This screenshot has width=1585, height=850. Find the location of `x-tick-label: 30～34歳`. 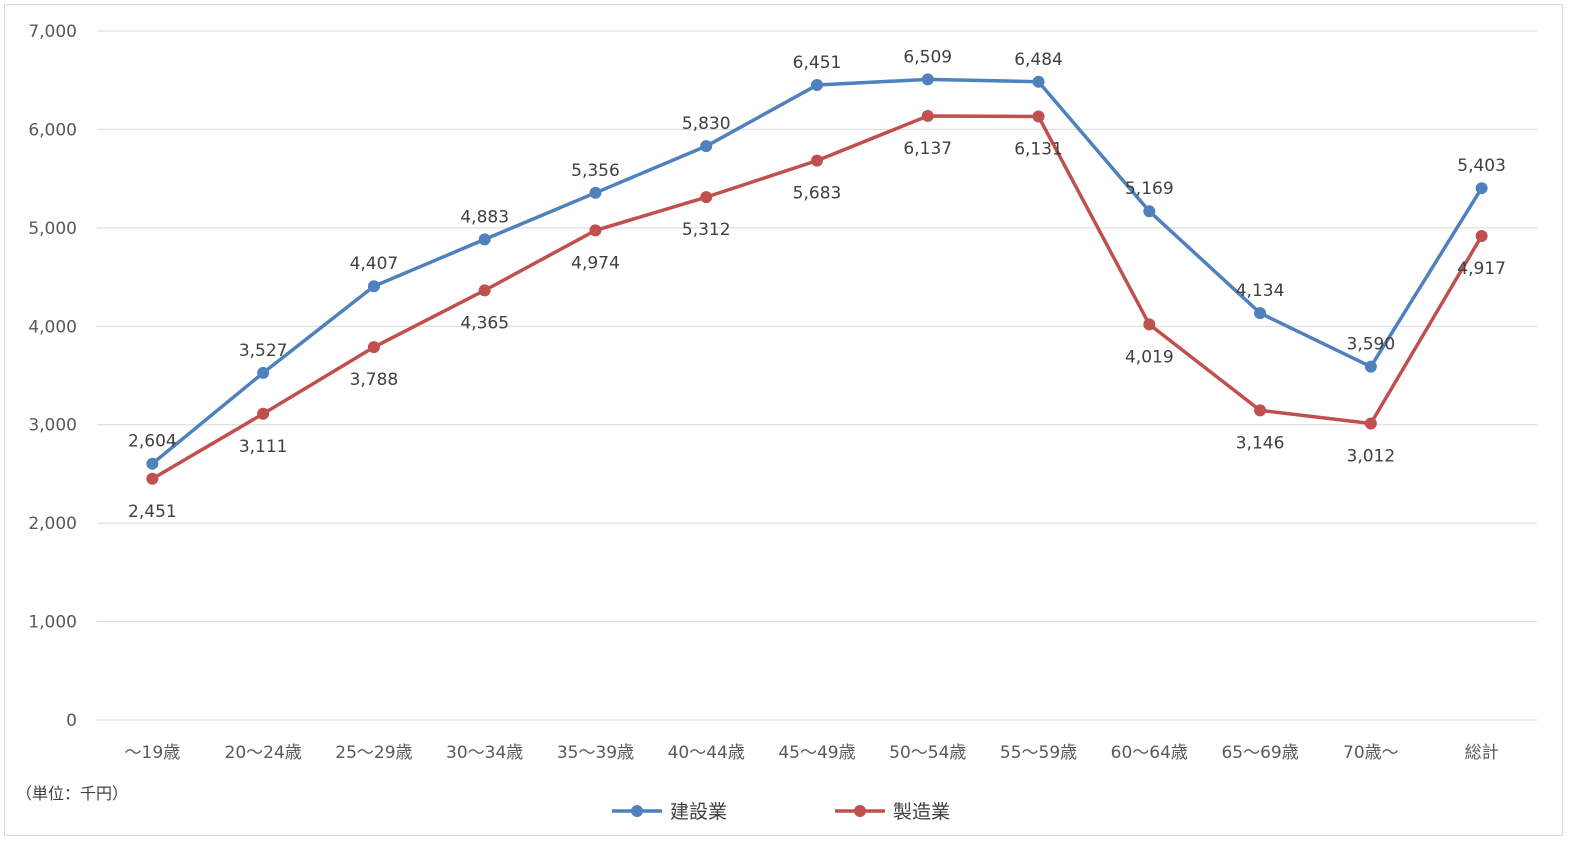

x-tick-label: 30～34歳 is located at coordinates (484, 753).